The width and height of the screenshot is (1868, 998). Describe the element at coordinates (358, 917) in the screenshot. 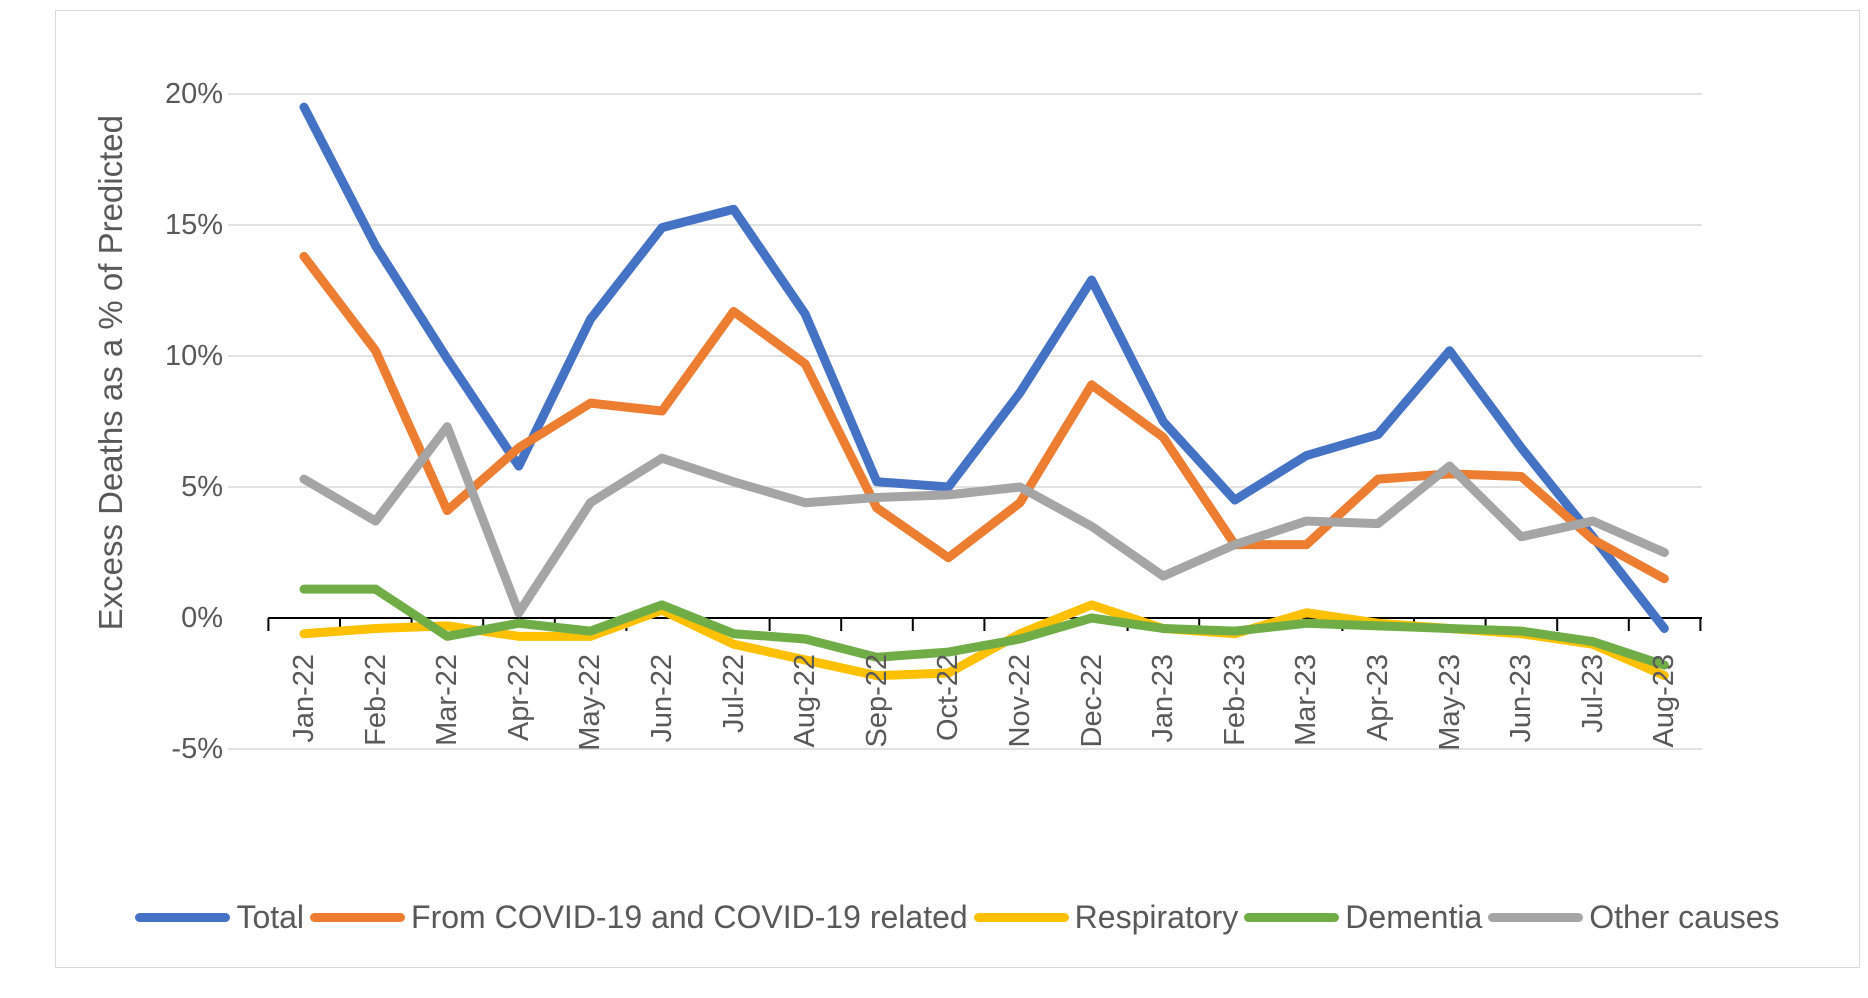

I see `legend-line-sample-covid` at that location.